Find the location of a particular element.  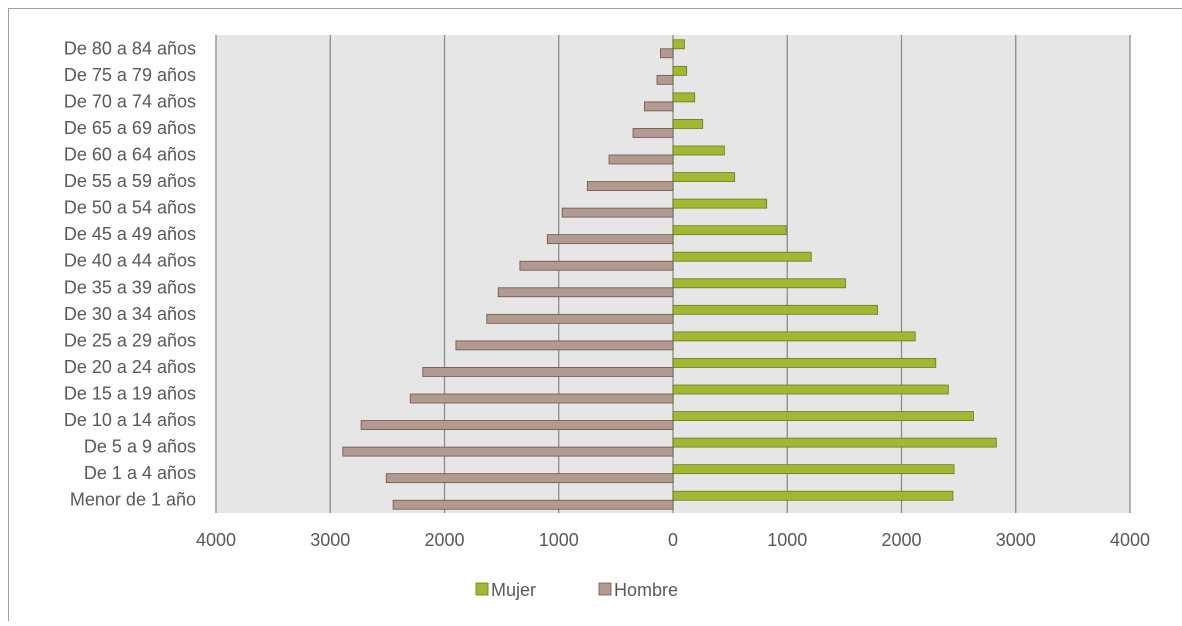

category-label-12: De 55 a 59 años is located at coordinates (130, 181).